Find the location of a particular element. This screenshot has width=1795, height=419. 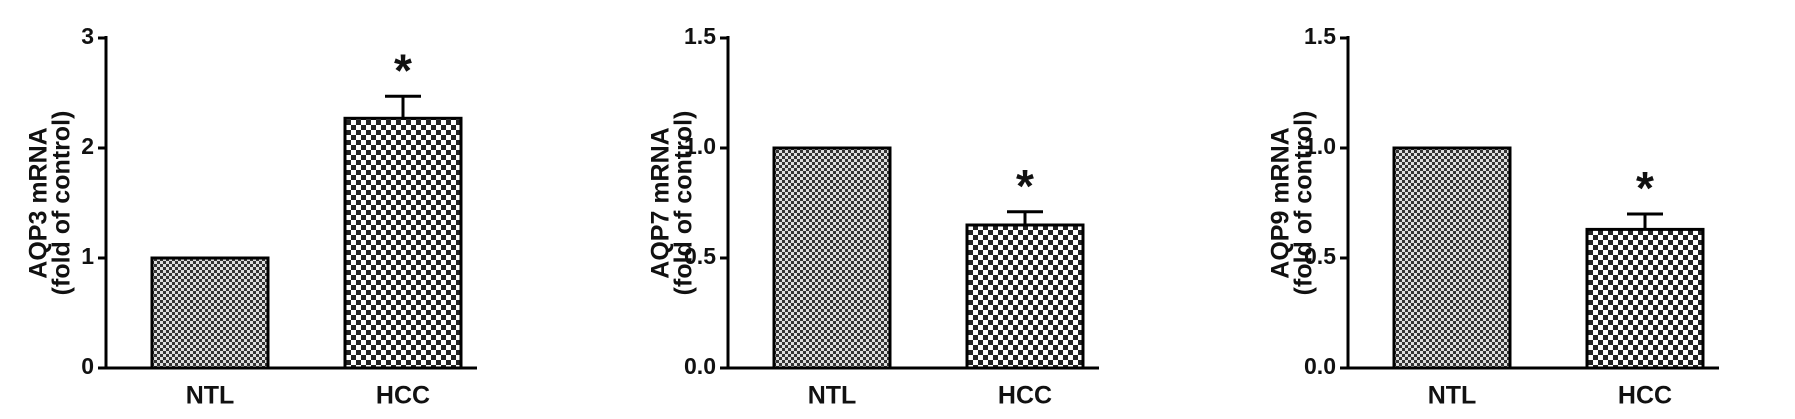

y-axis-label: AQP9 mRNA is located at coordinates (1281, 202).